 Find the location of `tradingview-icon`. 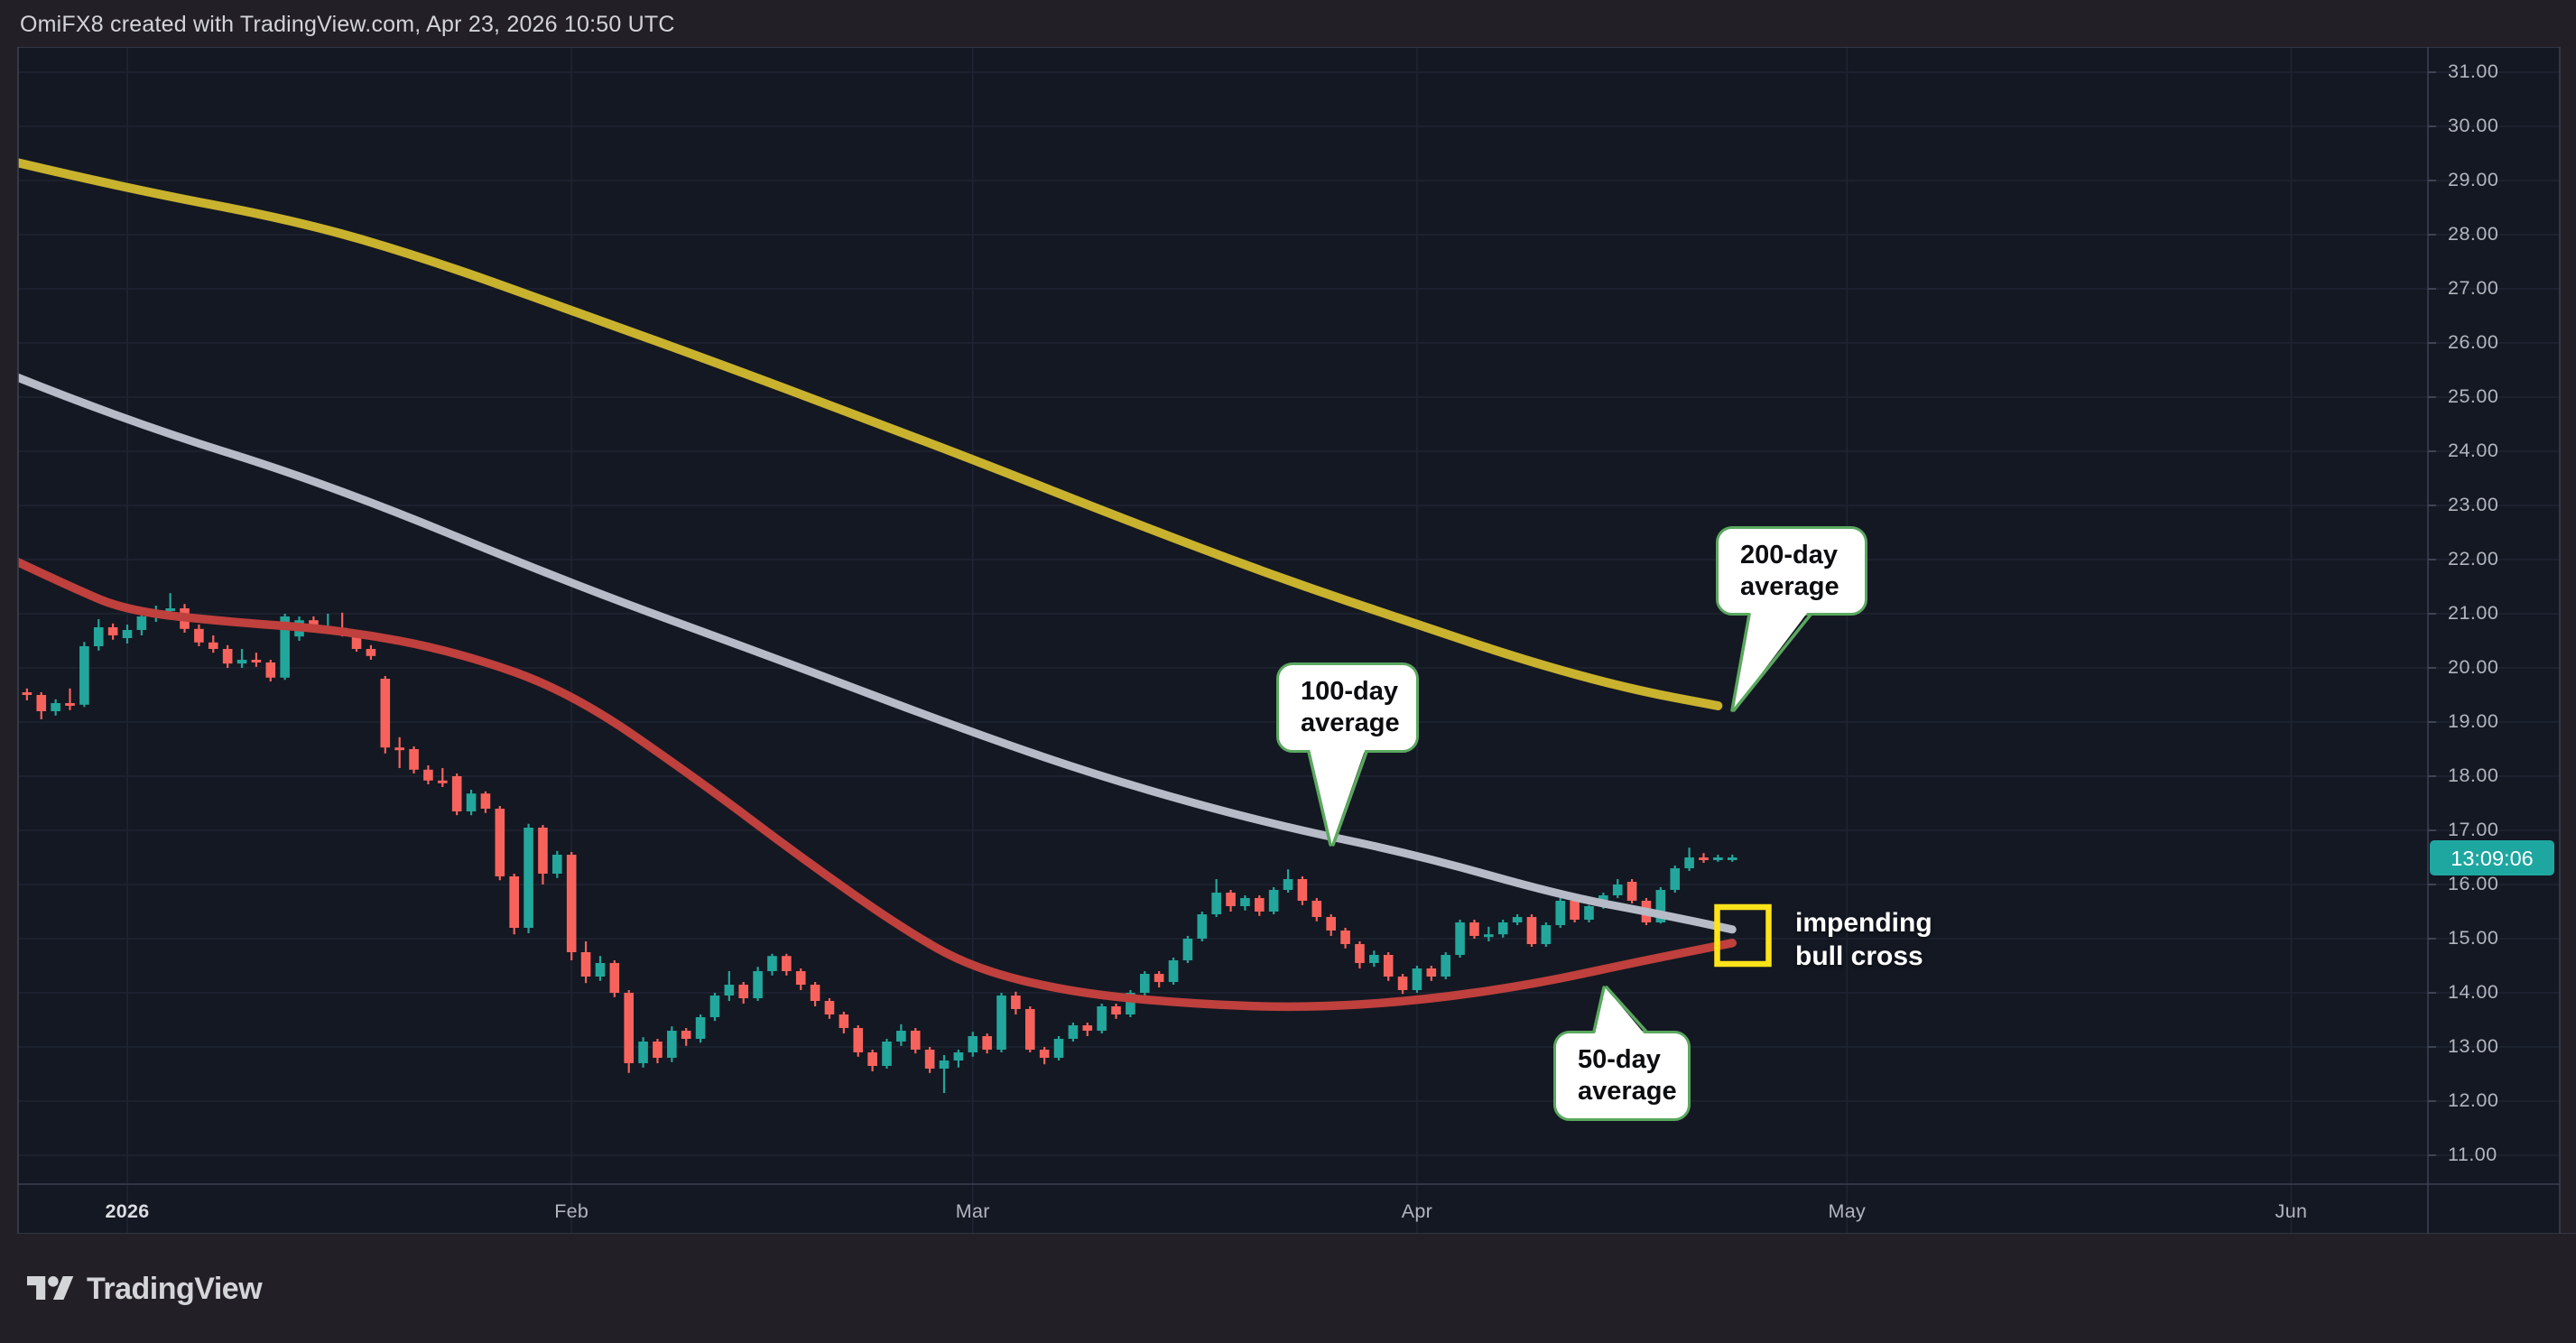

tradingview-icon is located at coordinates (50, 1288).